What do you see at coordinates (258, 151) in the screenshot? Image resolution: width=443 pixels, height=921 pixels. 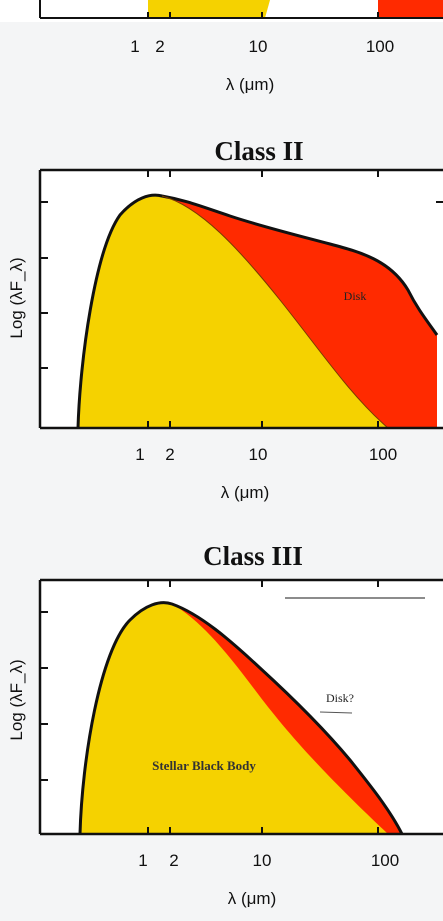 I see `class-ii-title: Class II` at bounding box center [258, 151].